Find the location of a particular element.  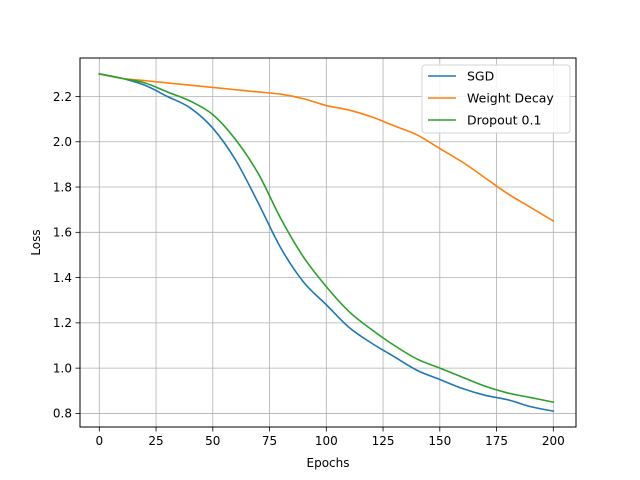

x-axis-ticks: 0 25 50 75 100 125 150 175 200 is located at coordinates (330, 437).